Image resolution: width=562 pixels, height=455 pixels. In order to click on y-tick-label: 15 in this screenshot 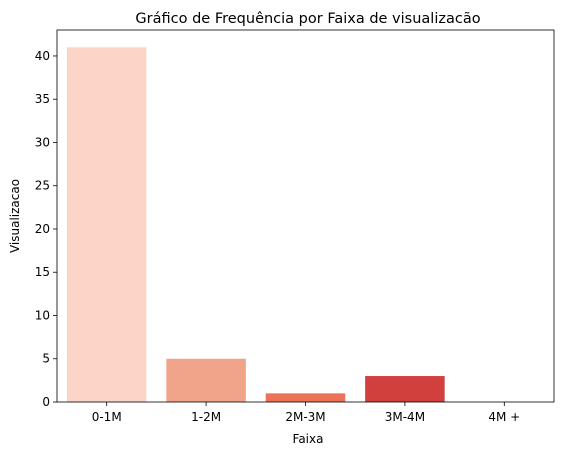, I will do `click(42, 272)`.